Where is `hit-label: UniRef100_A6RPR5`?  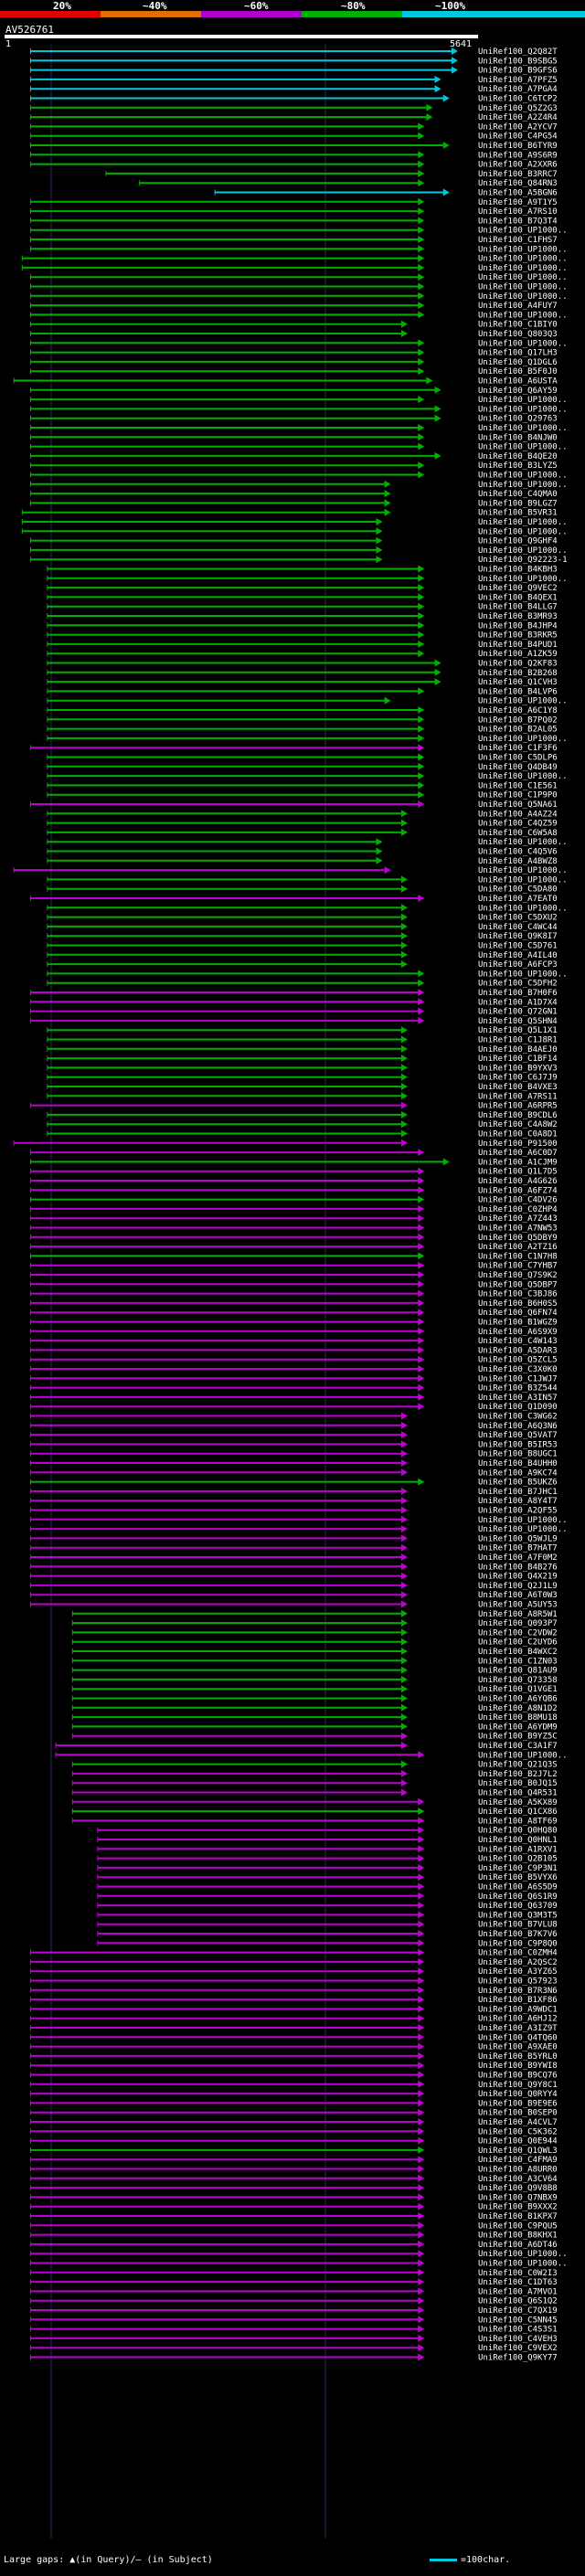 hit-label: UniRef100_A6RPR5 is located at coordinates (518, 1106).